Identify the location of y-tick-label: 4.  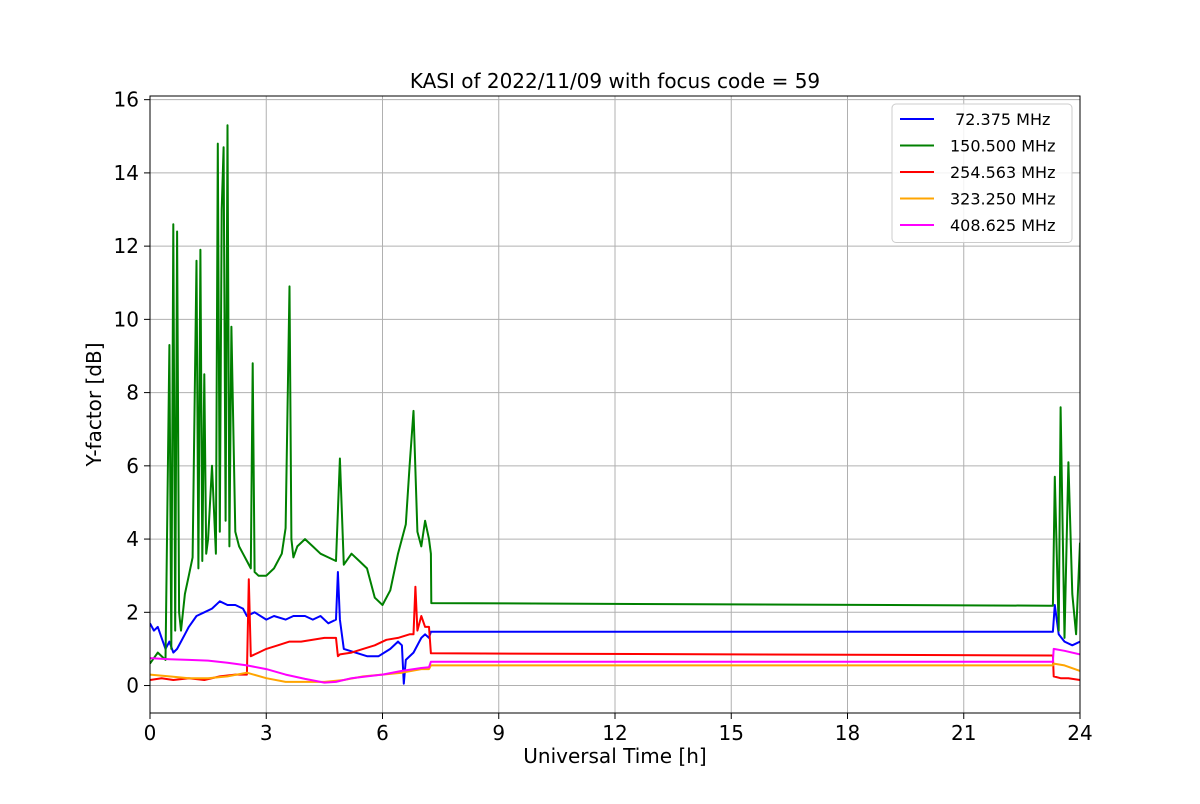
(132, 539).